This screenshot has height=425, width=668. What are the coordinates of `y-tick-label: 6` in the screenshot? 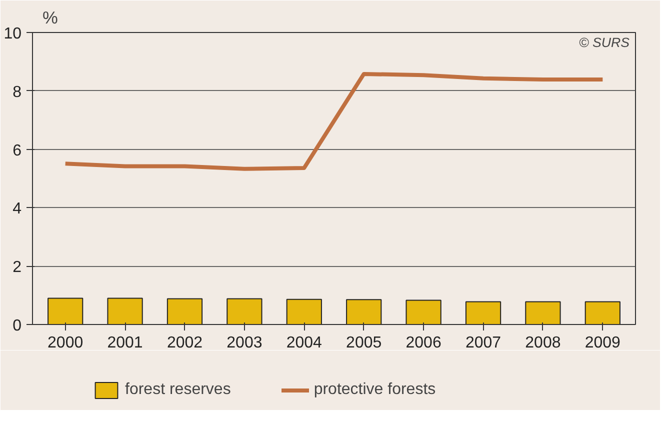 It's located at (17, 151).